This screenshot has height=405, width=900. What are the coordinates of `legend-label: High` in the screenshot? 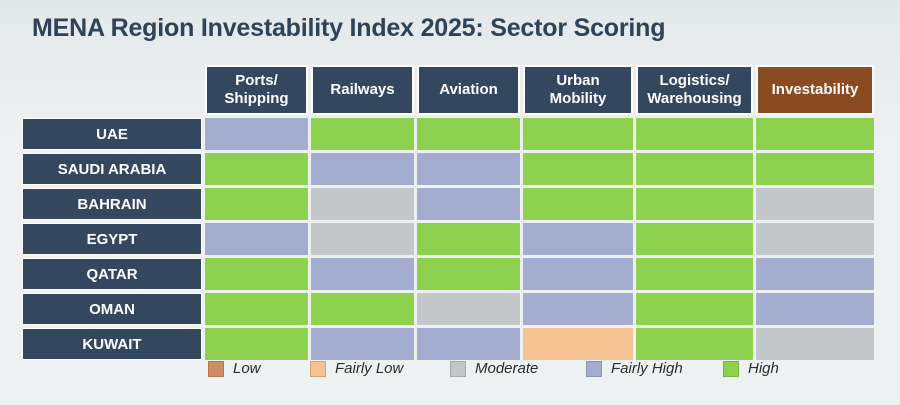 It's located at (763, 368).